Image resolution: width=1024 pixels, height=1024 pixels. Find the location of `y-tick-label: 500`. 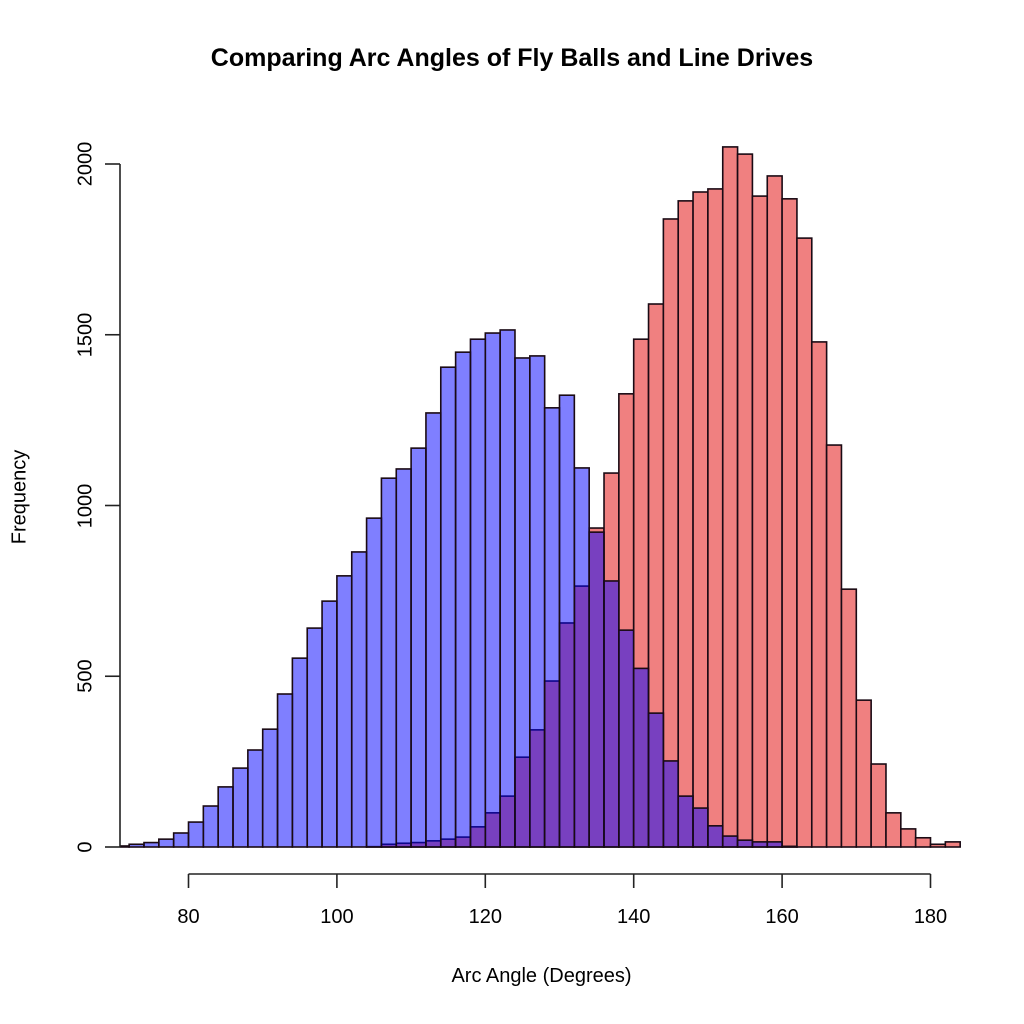

y-tick-label: 500 is located at coordinates (85, 676).